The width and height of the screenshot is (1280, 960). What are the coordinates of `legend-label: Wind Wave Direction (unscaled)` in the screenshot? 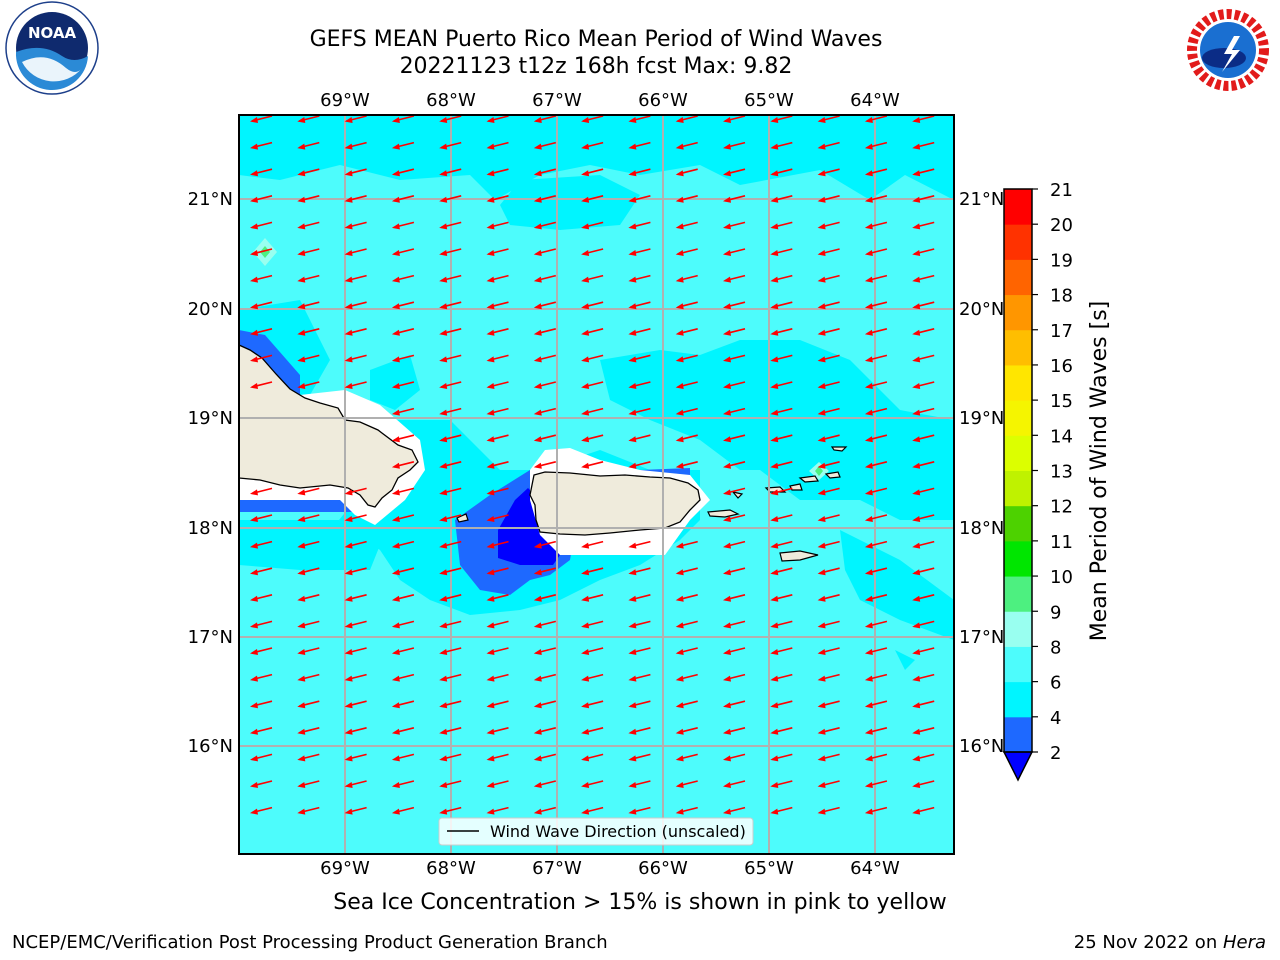 It's located at (618, 831).